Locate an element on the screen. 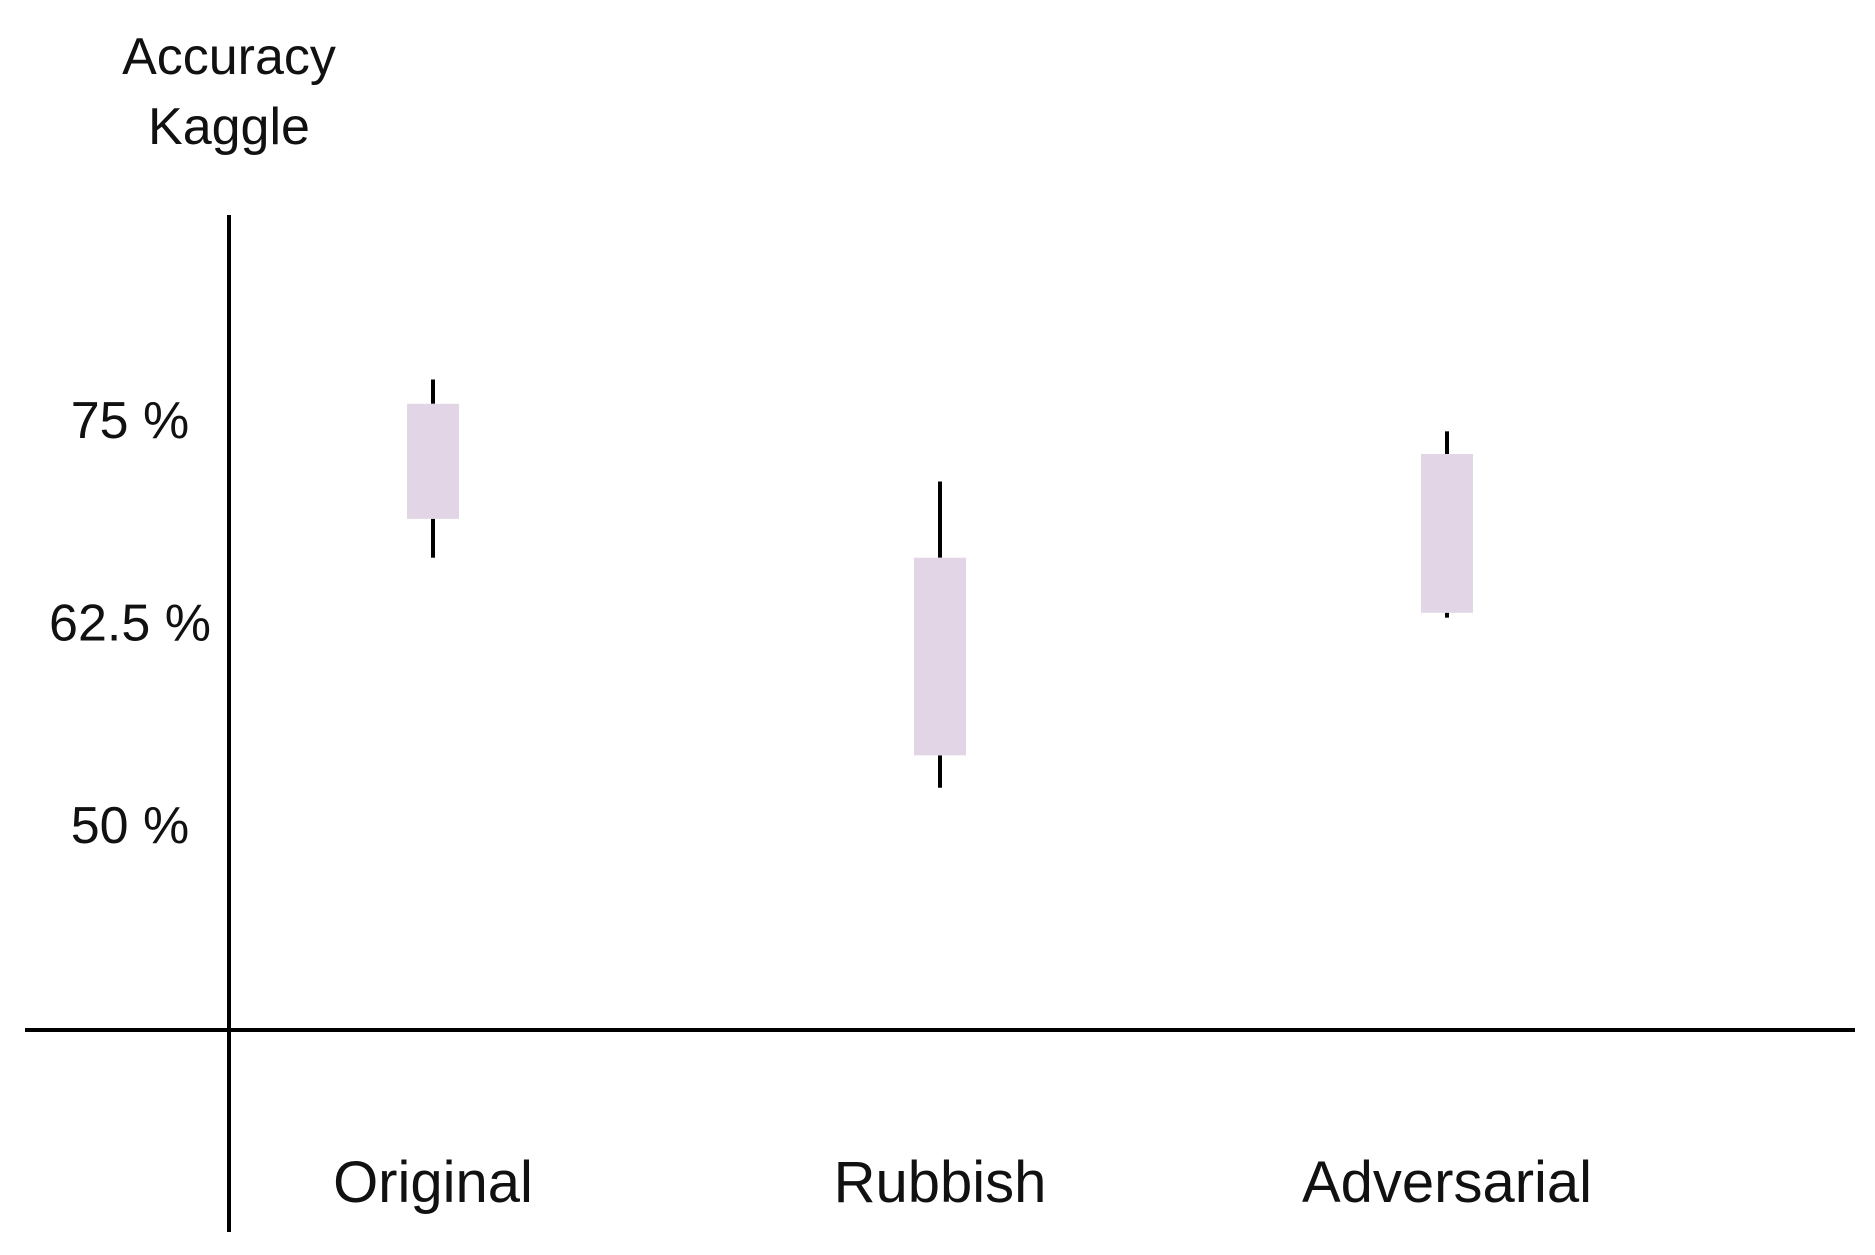  y-tick-label: 50 % is located at coordinates (130, 826).